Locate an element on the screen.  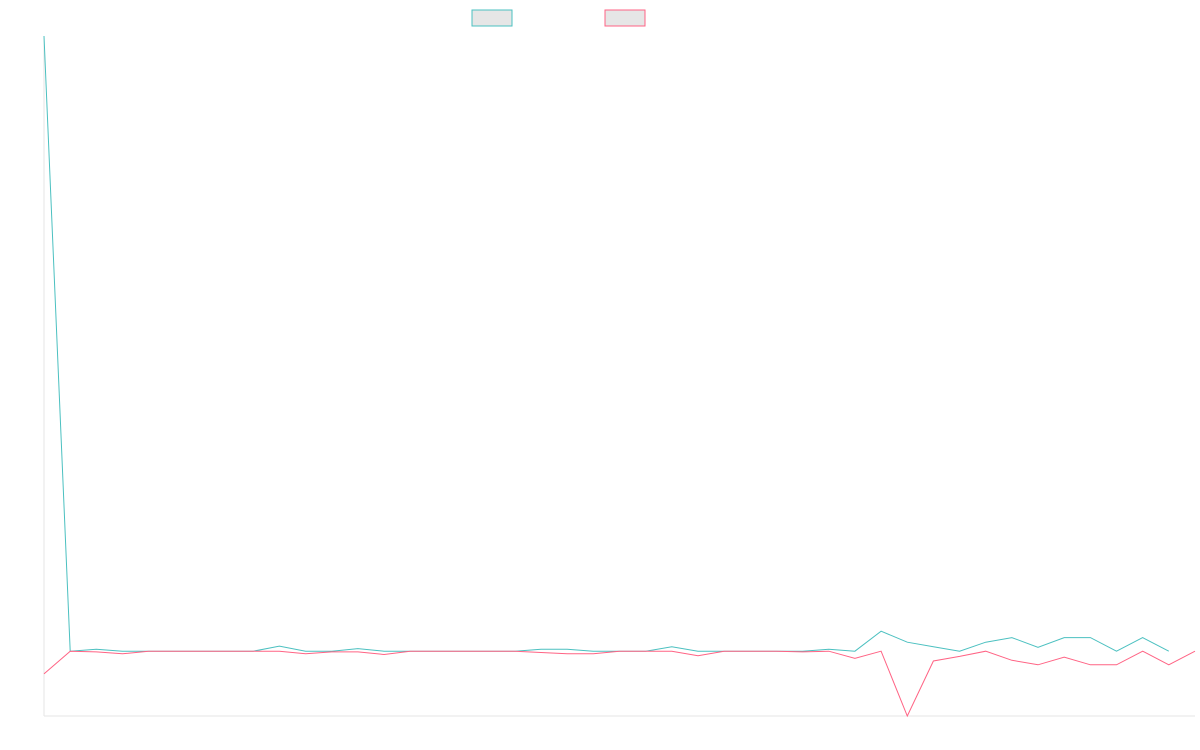
legend is located at coordinates (558, 18).